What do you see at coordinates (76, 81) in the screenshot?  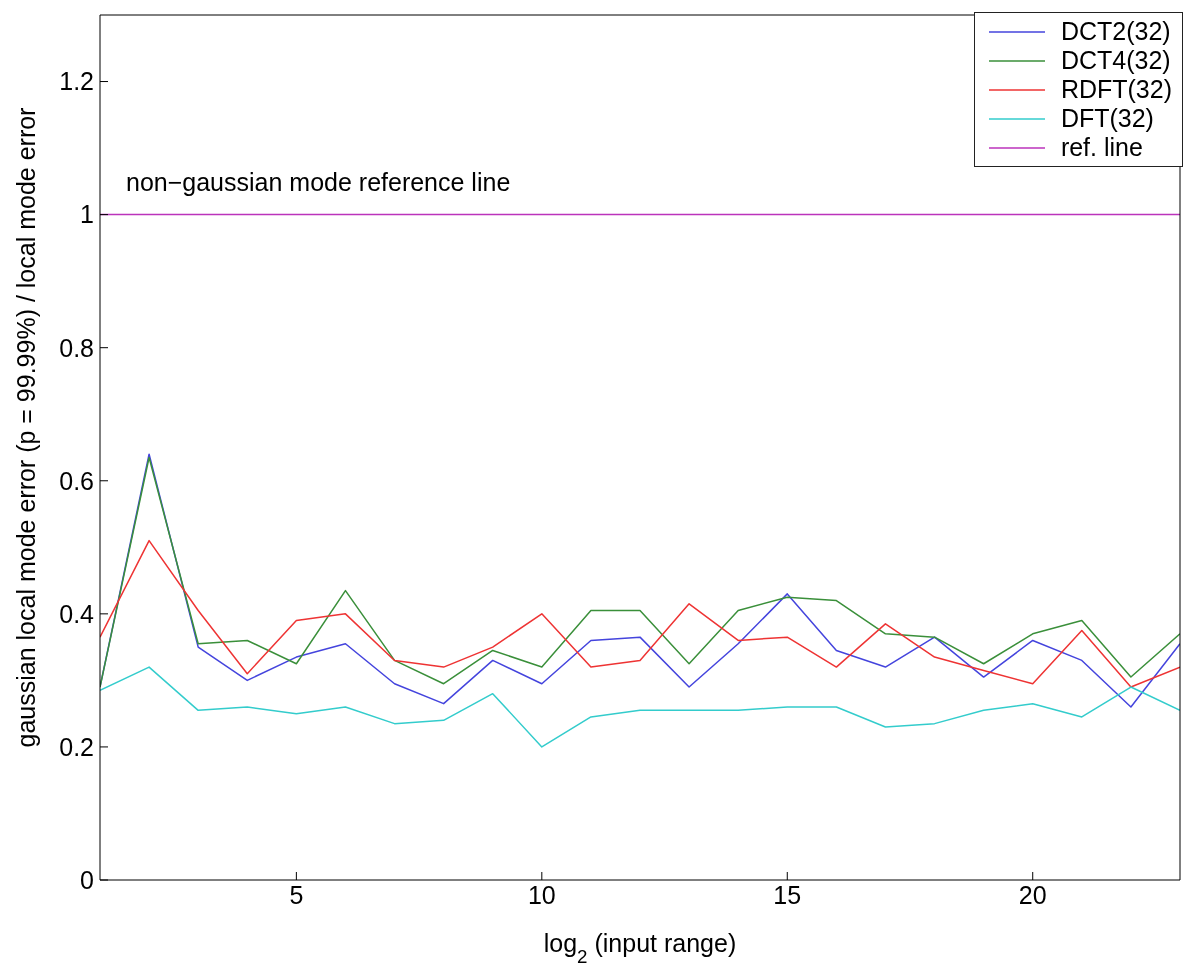 I see `y-tick-label: 1.2` at bounding box center [76, 81].